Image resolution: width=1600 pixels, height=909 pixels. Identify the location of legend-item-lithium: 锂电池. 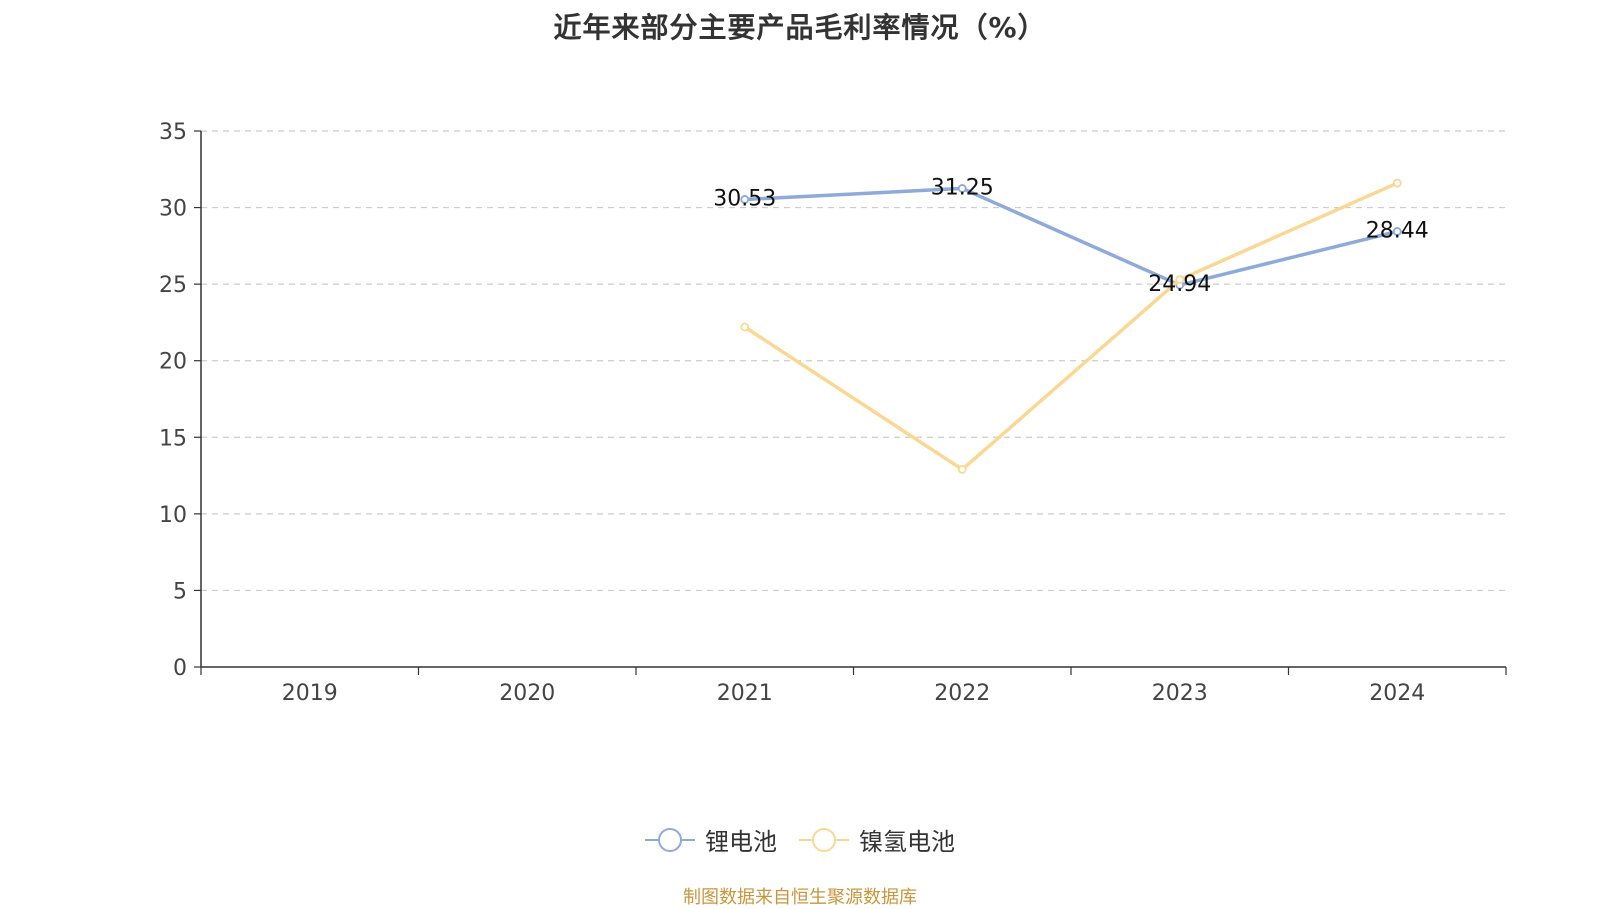
(711, 839).